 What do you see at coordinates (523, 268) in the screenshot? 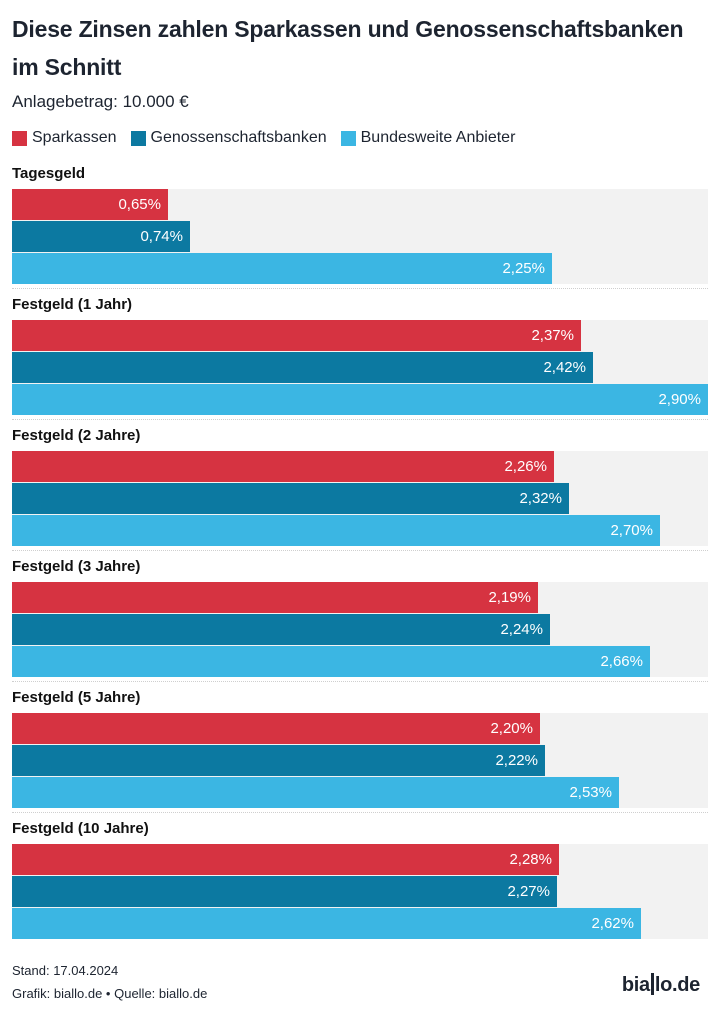
I see `data-label: 2,25%` at bounding box center [523, 268].